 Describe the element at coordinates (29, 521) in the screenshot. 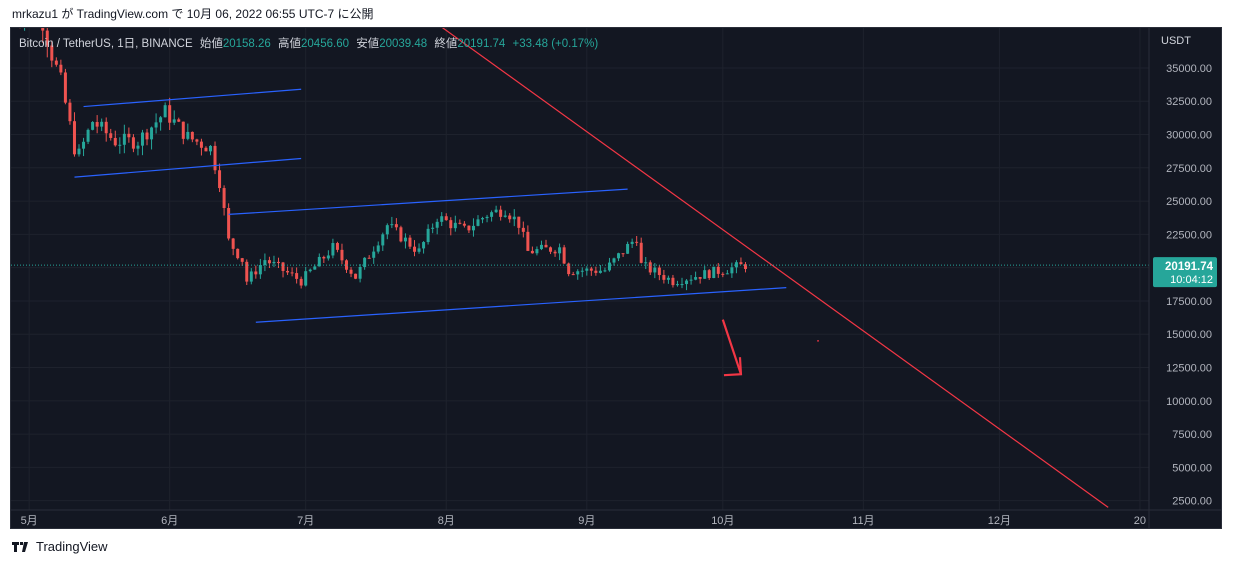

I see `time-tick-label: 5月` at that location.